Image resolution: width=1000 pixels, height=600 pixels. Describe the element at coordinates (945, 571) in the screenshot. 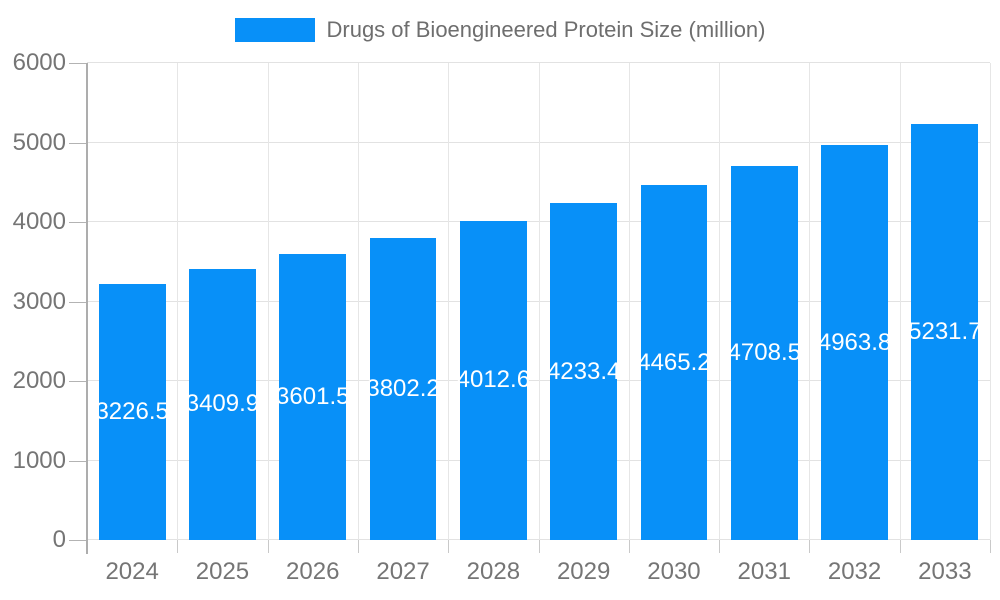

I see `x-axis-label: 2033` at that location.